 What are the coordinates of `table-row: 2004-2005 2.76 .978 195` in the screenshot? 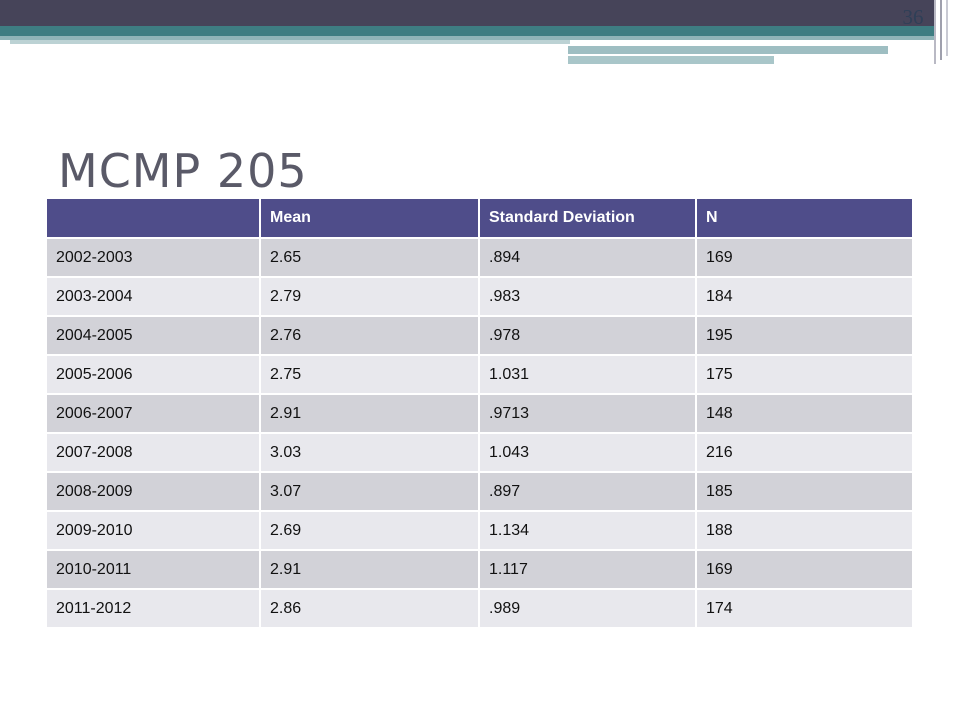 It's located at (480, 336).